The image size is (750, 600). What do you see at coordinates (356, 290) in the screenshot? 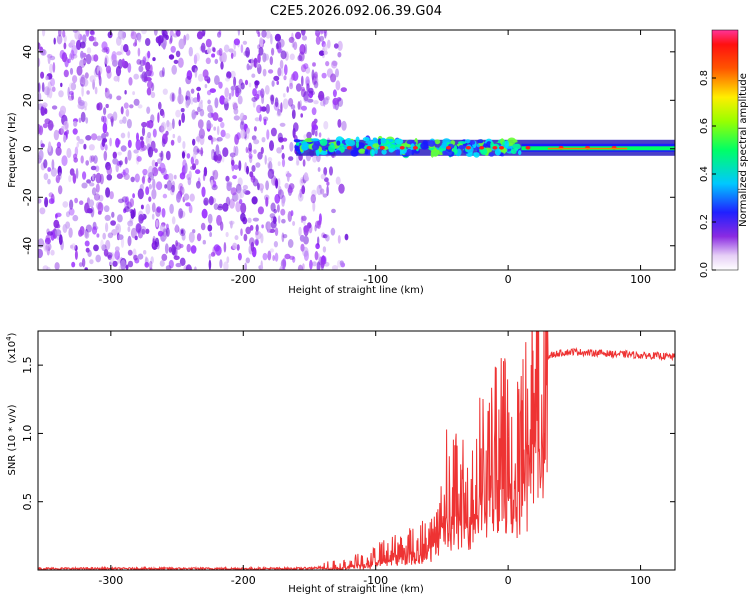
I see `spectrogram-xlabel: Height of straight line (km)` at bounding box center [356, 290].